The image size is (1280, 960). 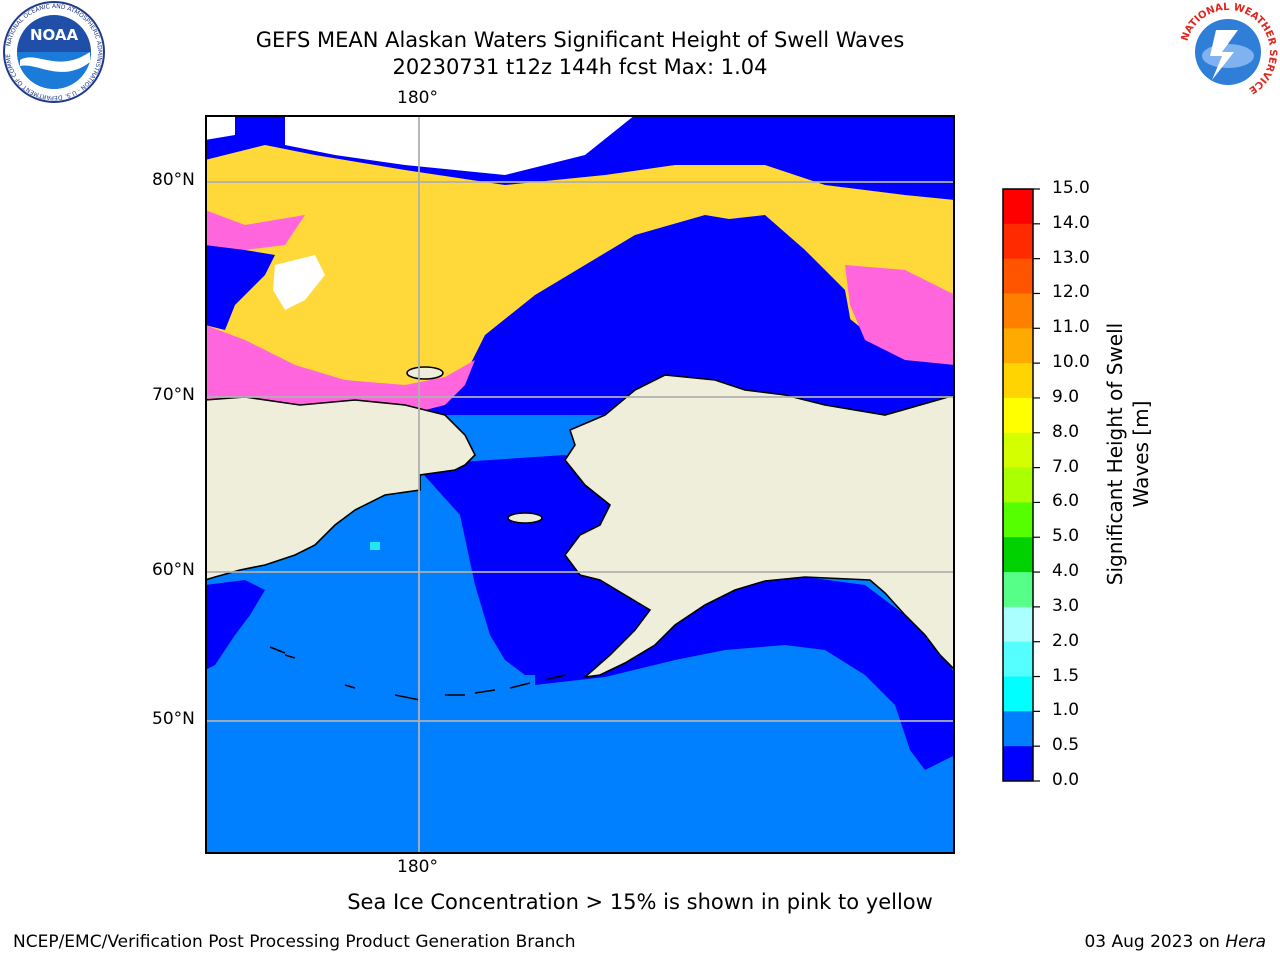 I want to click on lon-label-top: 180°, so click(x=417, y=98).